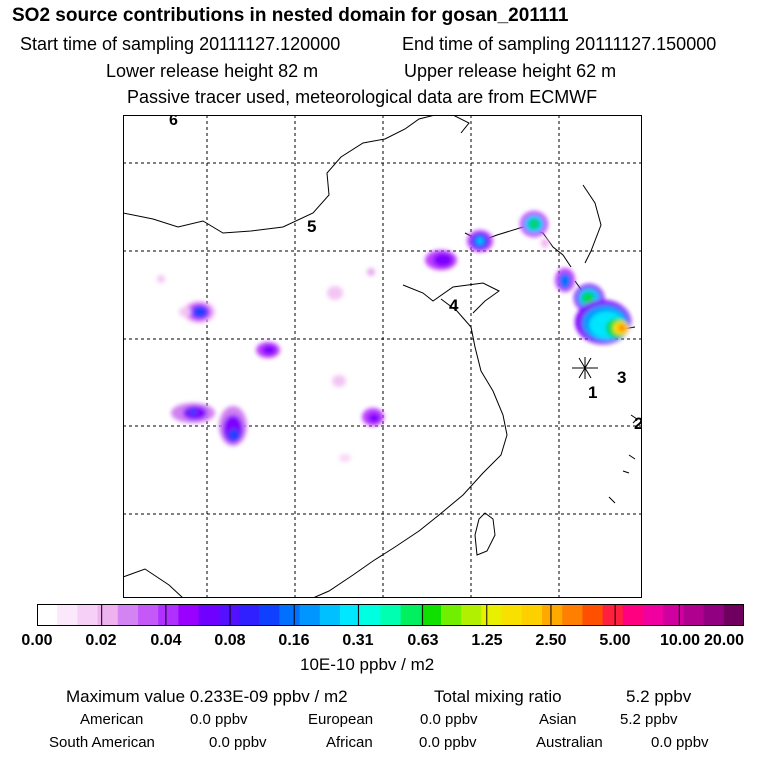  Describe the element at coordinates (487, 640) in the screenshot. I see `colorbar-tick: 1.25` at that location.